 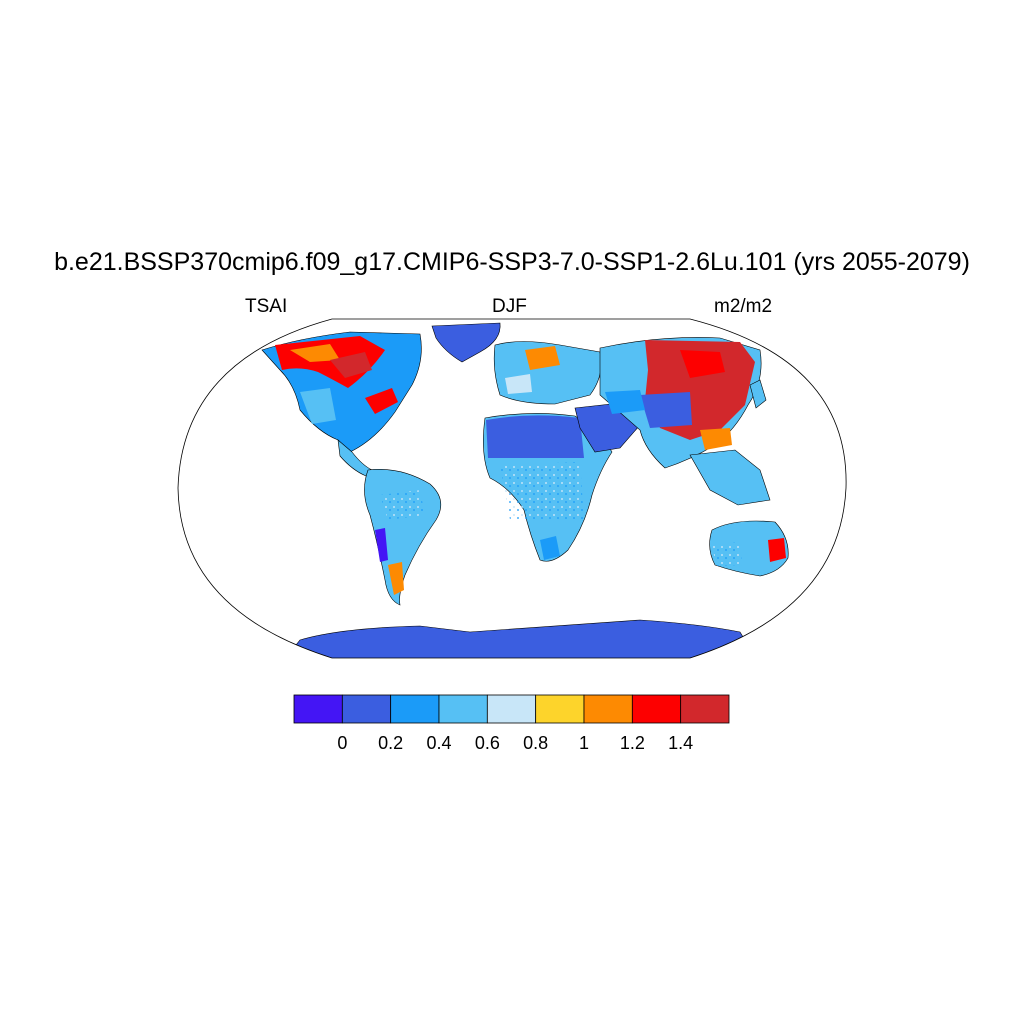 I want to click on colorbar-tick-label: 1.2, so click(x=632, y=743).